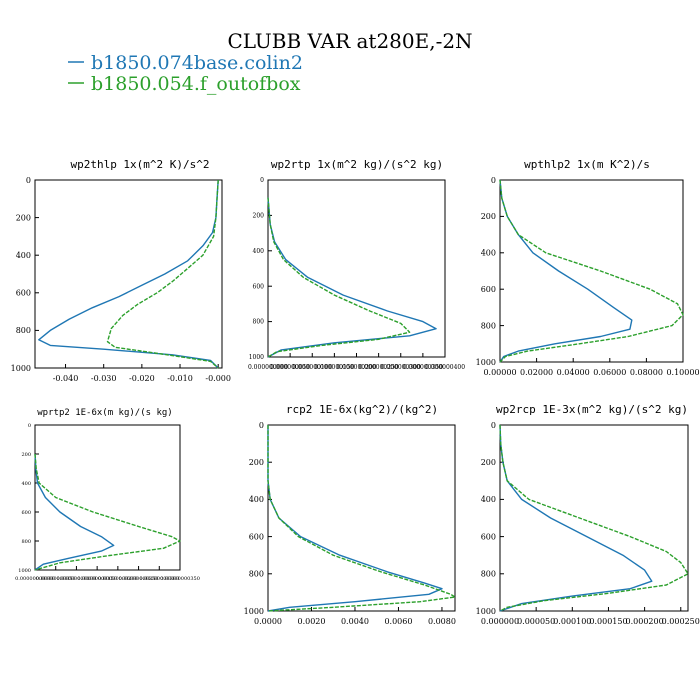 The width and height of the screenshot is (700, 700). What do you see at coordinates (536, 372) in the screenshot?
I see `x-tick-label: 0.02000` at bounding box center [536, 372].